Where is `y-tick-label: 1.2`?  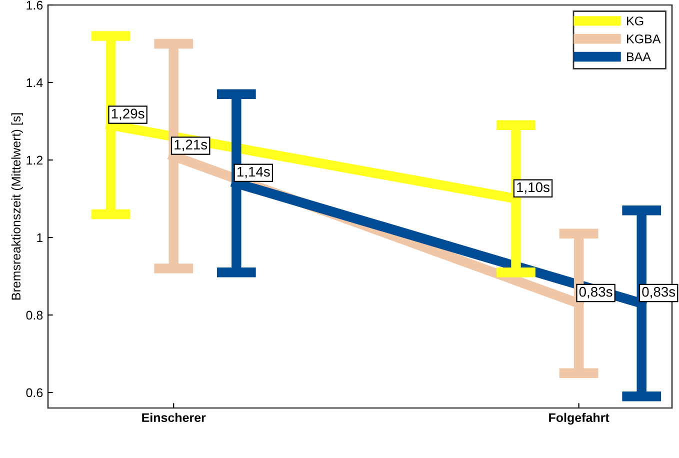
y-tick-label: 1.2 is located at coordinates (34, 160).